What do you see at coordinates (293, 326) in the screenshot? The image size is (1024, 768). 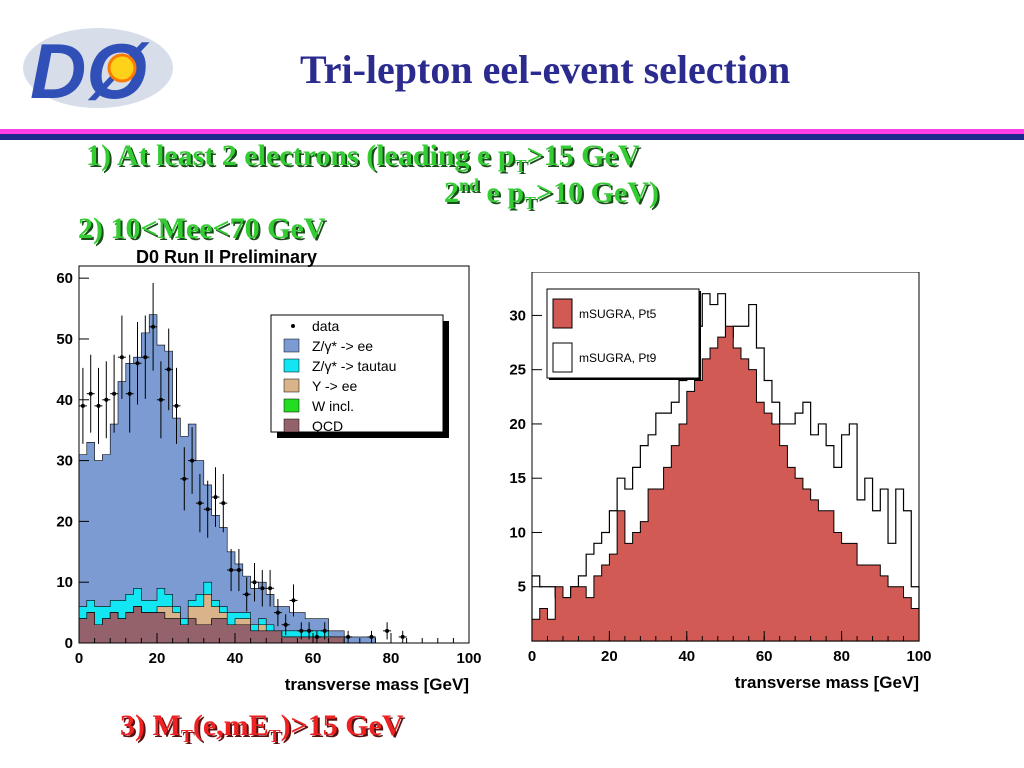 I see `legend-marker` at bounding box center [293, 326].